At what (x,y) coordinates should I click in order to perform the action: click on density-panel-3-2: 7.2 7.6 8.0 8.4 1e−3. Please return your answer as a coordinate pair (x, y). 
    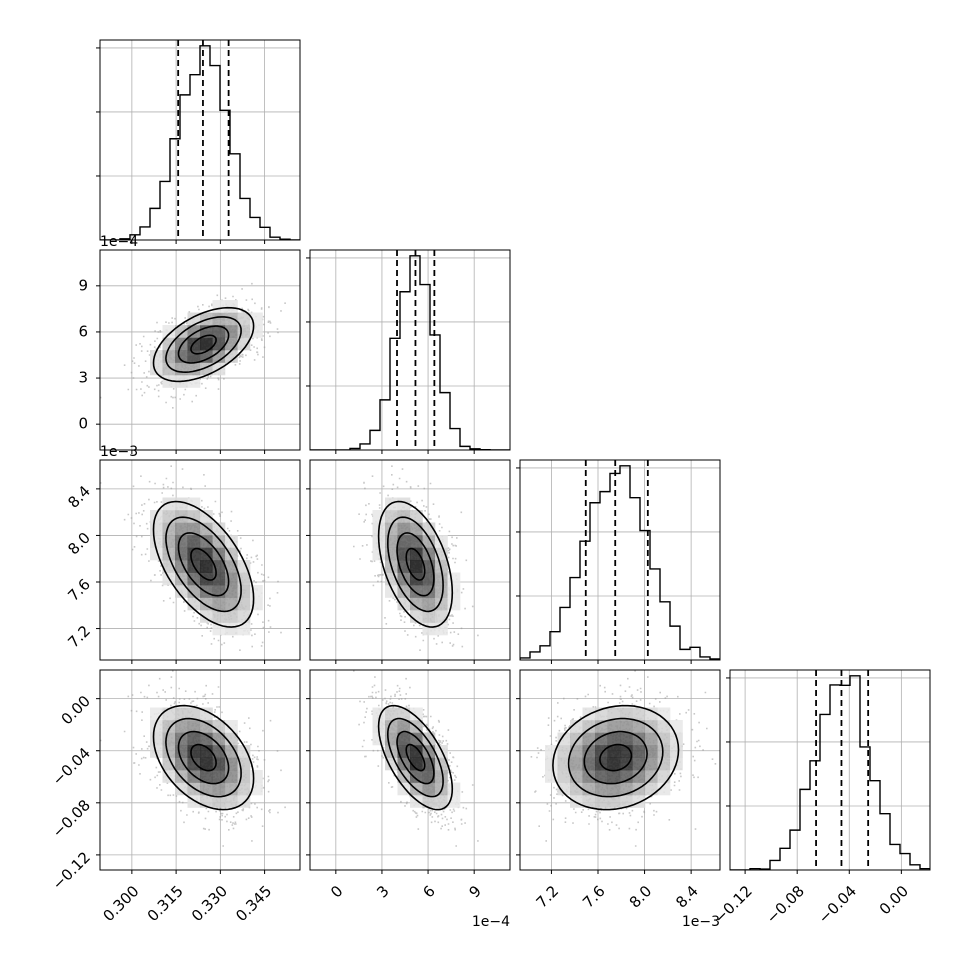
    Looking at the image, I should click on (618, 799).